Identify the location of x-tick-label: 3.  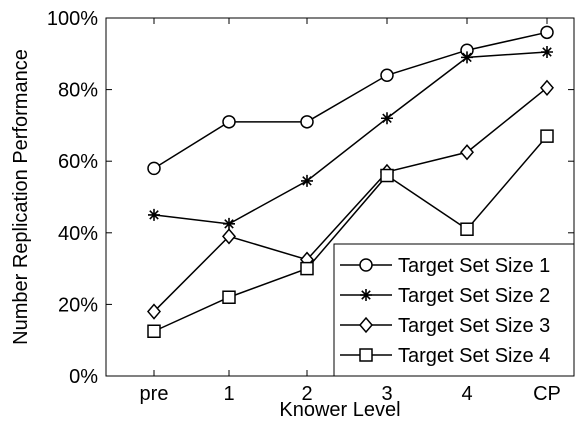
(386, 394).